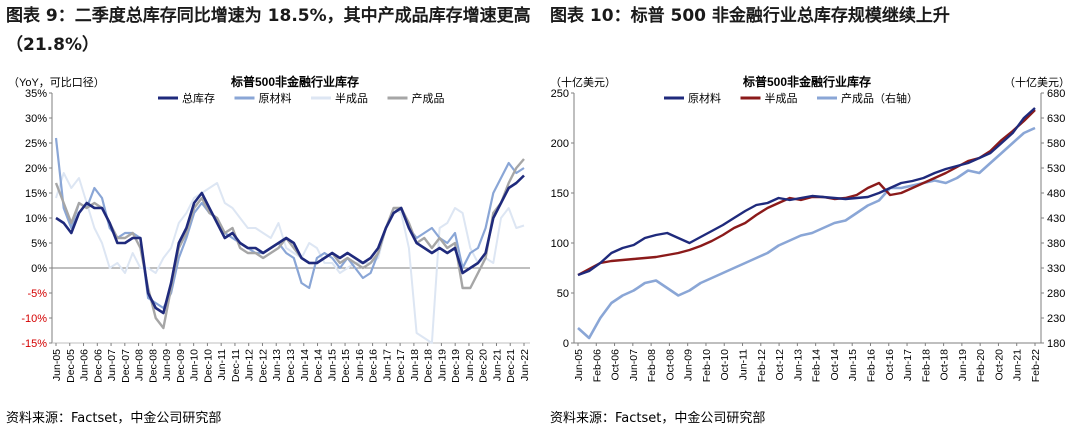  What do you see at coordinates (36, 119) in the screenshot?
I see `y-tick-label: 30%` at bounding box center [36, 119].